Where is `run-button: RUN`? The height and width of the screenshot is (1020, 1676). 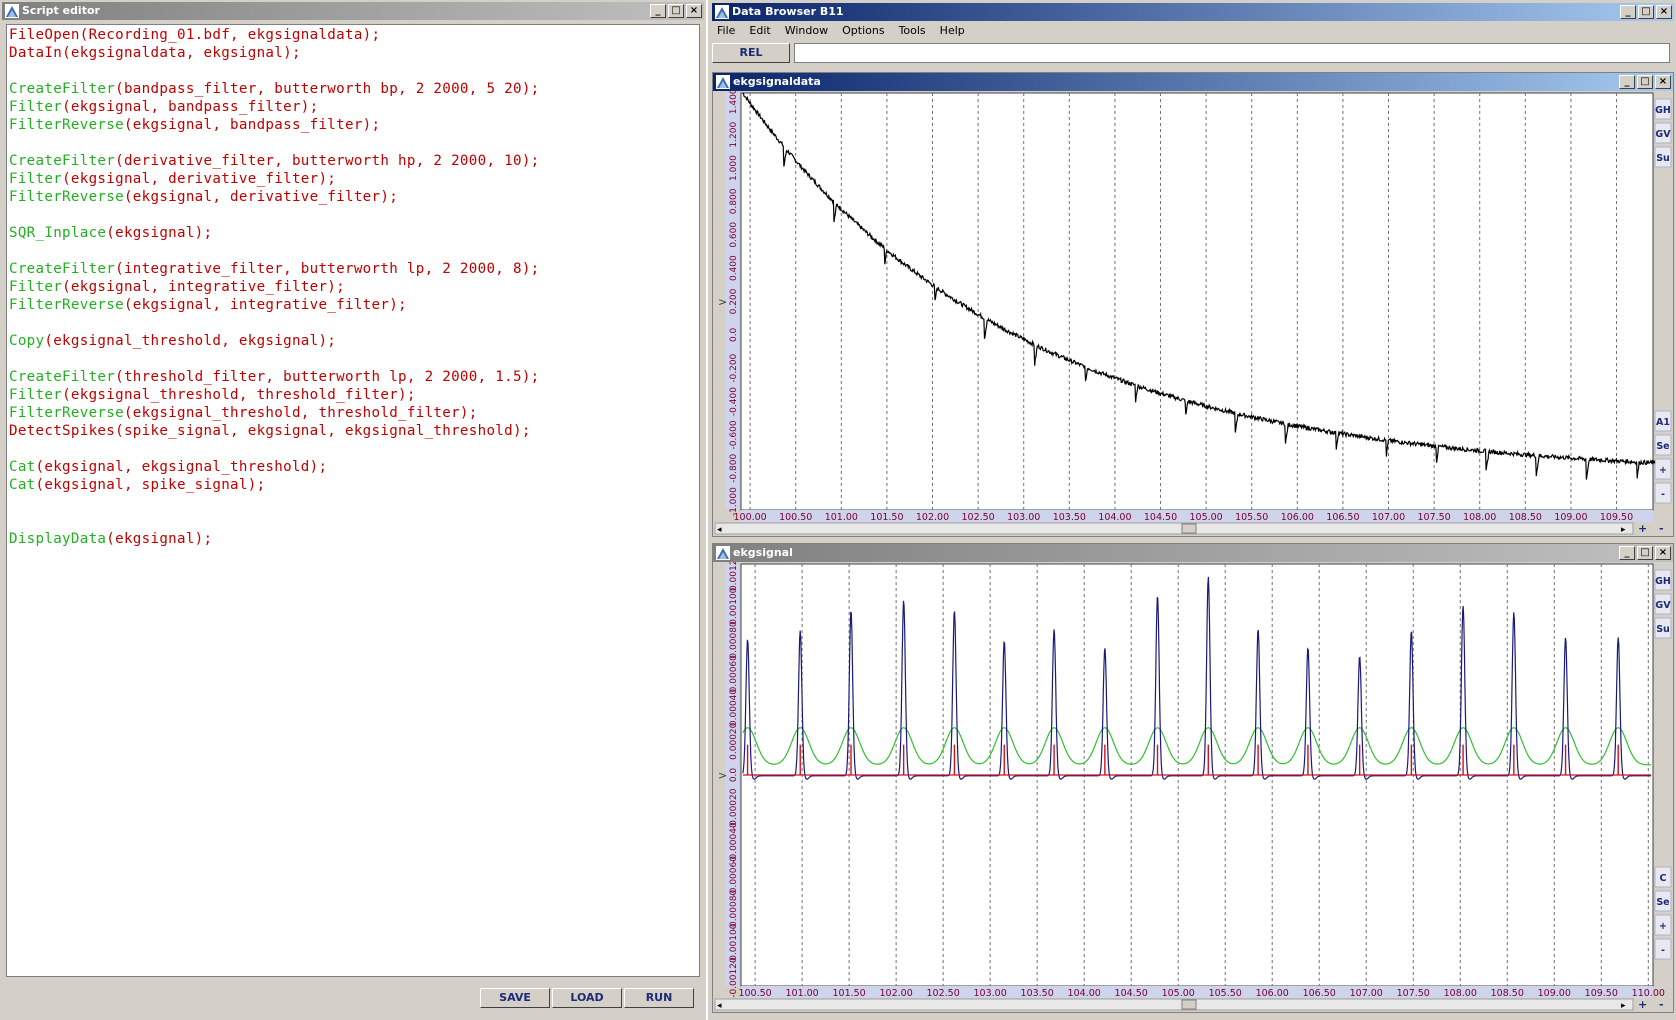 run-button: RUN is located at coordinates (659, 998).